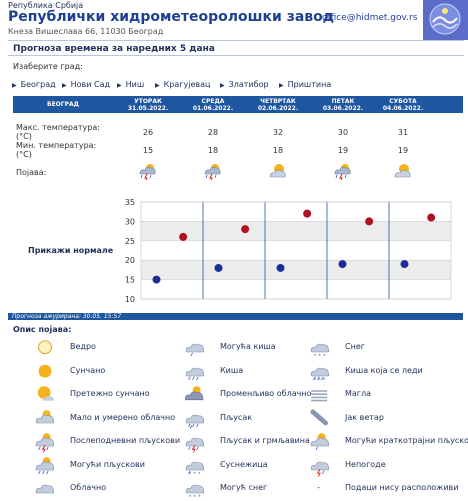 This screenshot has height=501, width=468. Describe the element at coordinates (358, 393) in the screenshot. I see `legend-label: Магла` at that location.